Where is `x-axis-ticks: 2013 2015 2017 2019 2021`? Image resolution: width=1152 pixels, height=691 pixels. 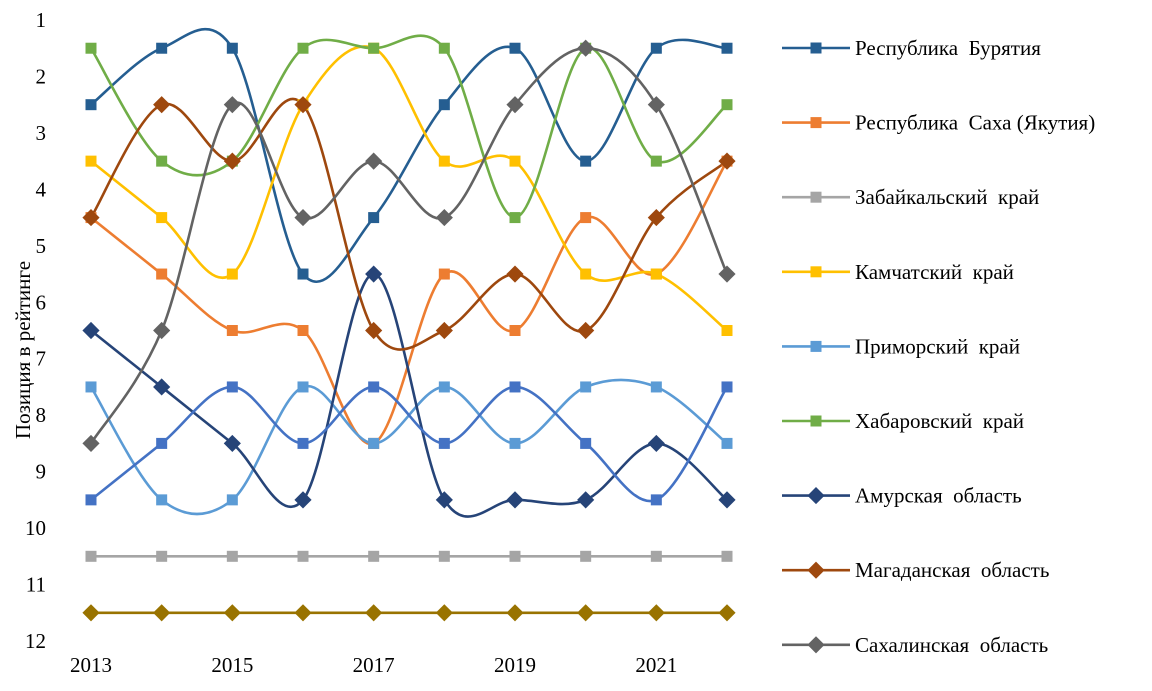 x-axis-ticks: 2013 2015 2017 2019 2021 is located at coordinates (373, 665).